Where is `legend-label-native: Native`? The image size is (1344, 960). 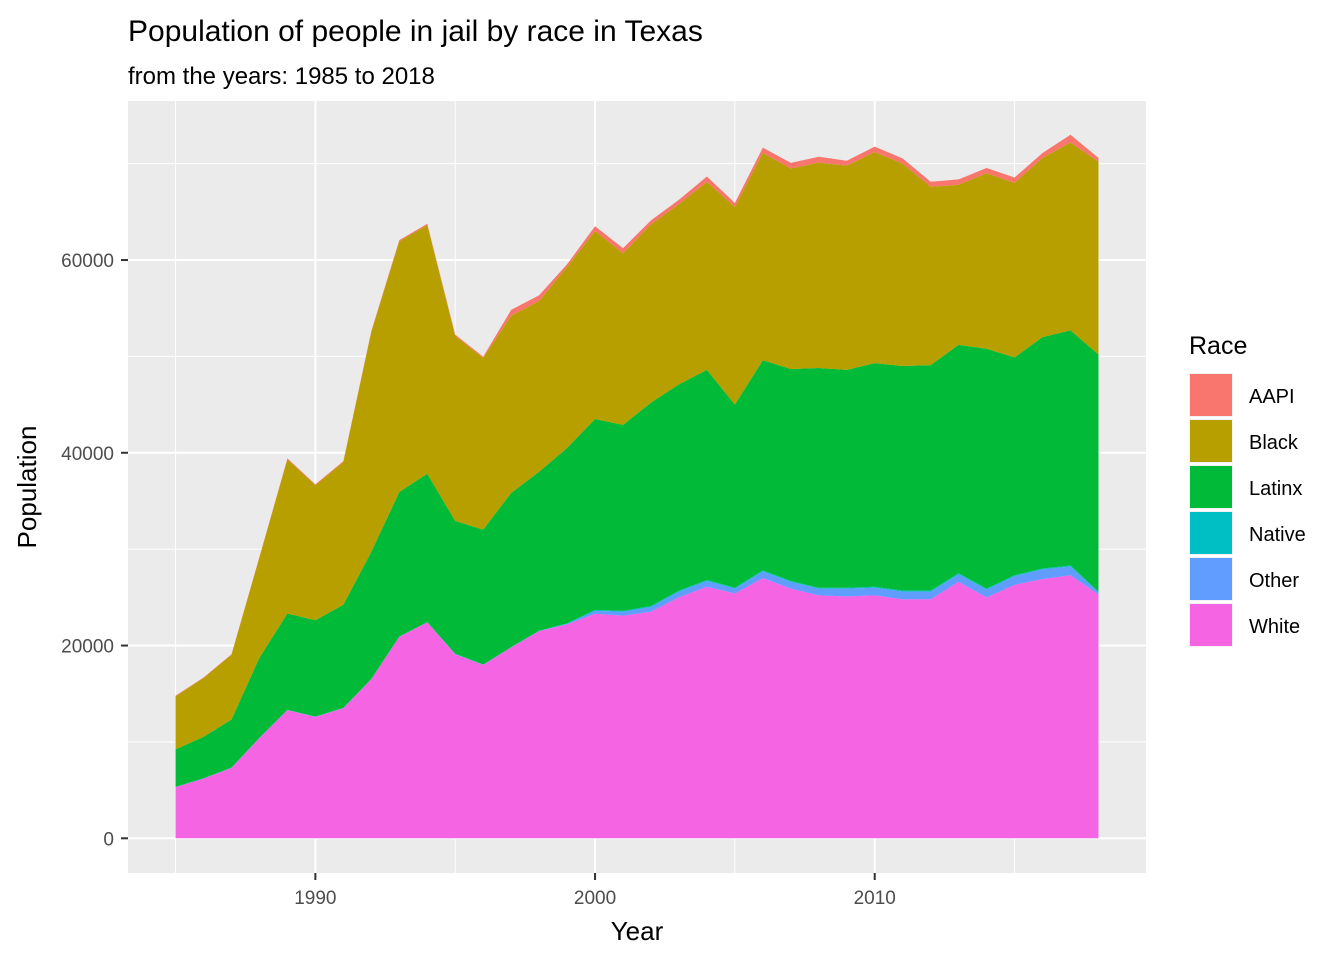 legend-label-native: Native is located at coordinates (1277, 535).